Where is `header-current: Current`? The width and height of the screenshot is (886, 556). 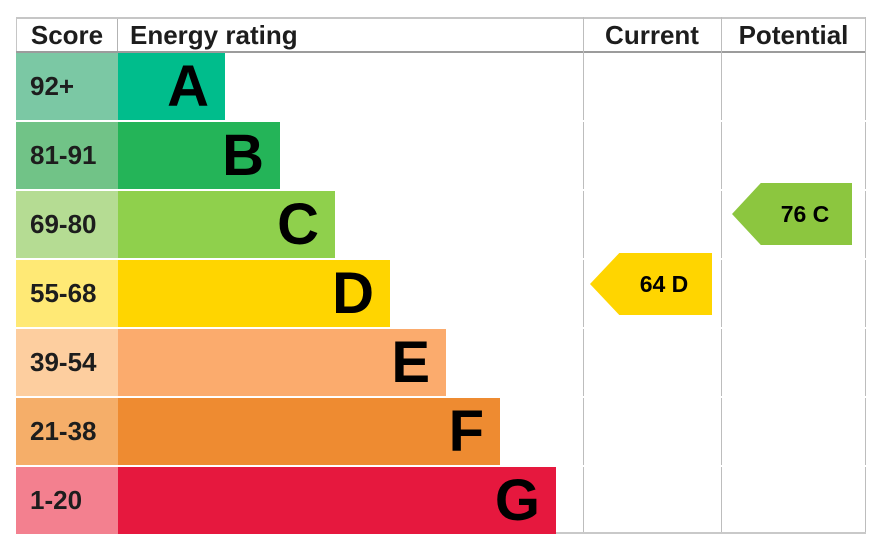
header-current: Current is located at coordinates (652, 34).